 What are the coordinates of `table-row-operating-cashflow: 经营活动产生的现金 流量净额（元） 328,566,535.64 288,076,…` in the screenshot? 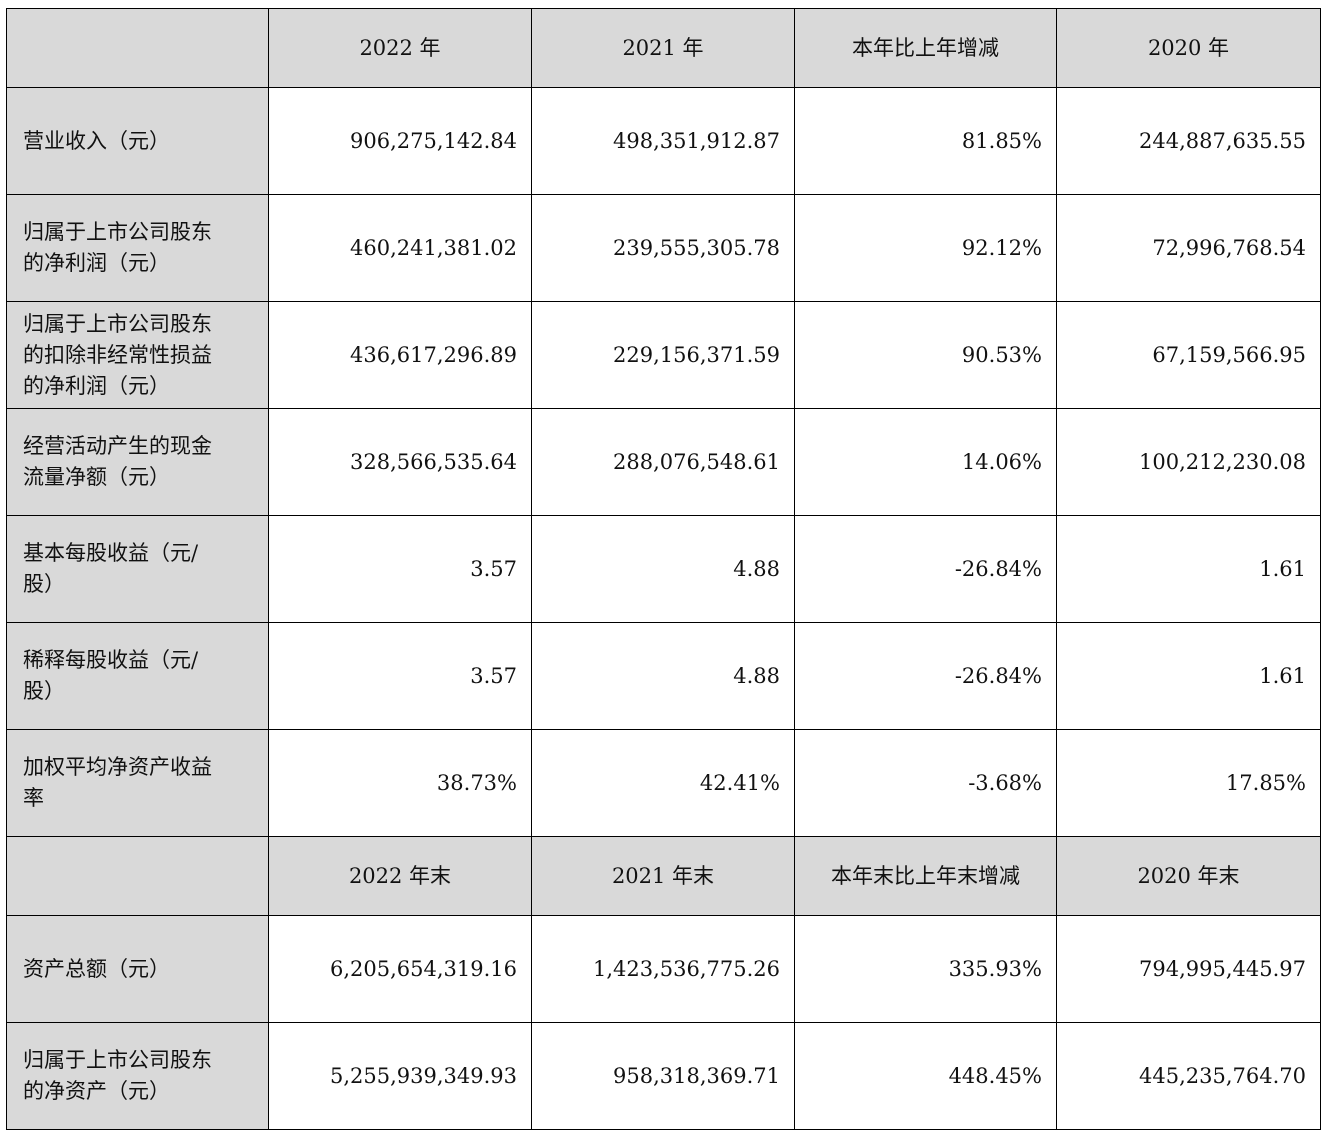 It's located at (663, 462).